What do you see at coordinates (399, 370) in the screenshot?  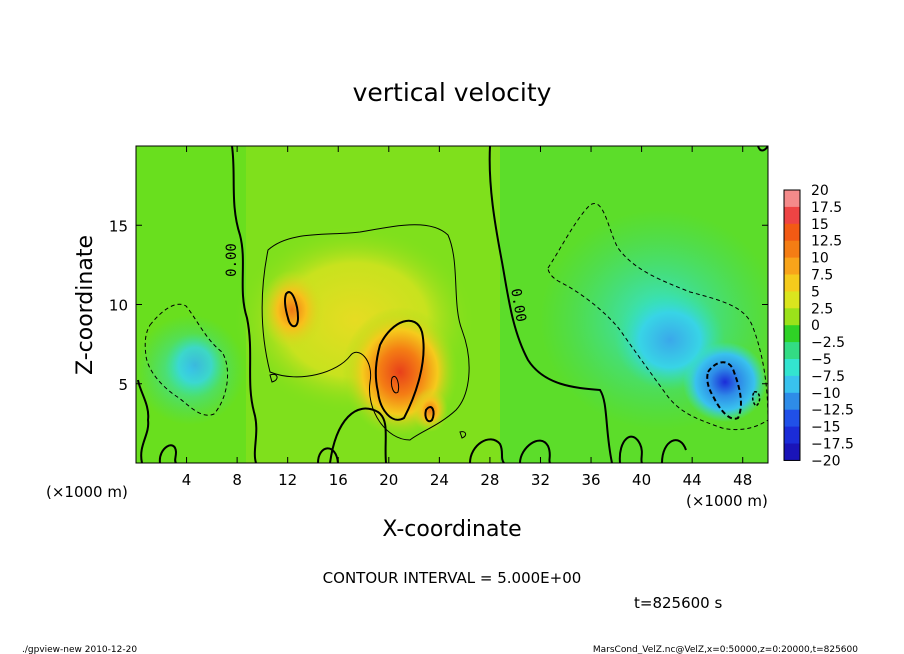 I see `contour-positive-10-main` at bounding box center [399, 370].